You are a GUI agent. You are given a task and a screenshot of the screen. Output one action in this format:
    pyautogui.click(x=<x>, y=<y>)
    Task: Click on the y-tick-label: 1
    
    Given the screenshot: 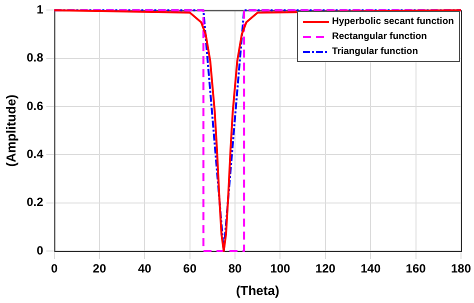 What is the action you would take?
    pyautogui.click(x=40, y=9)
    